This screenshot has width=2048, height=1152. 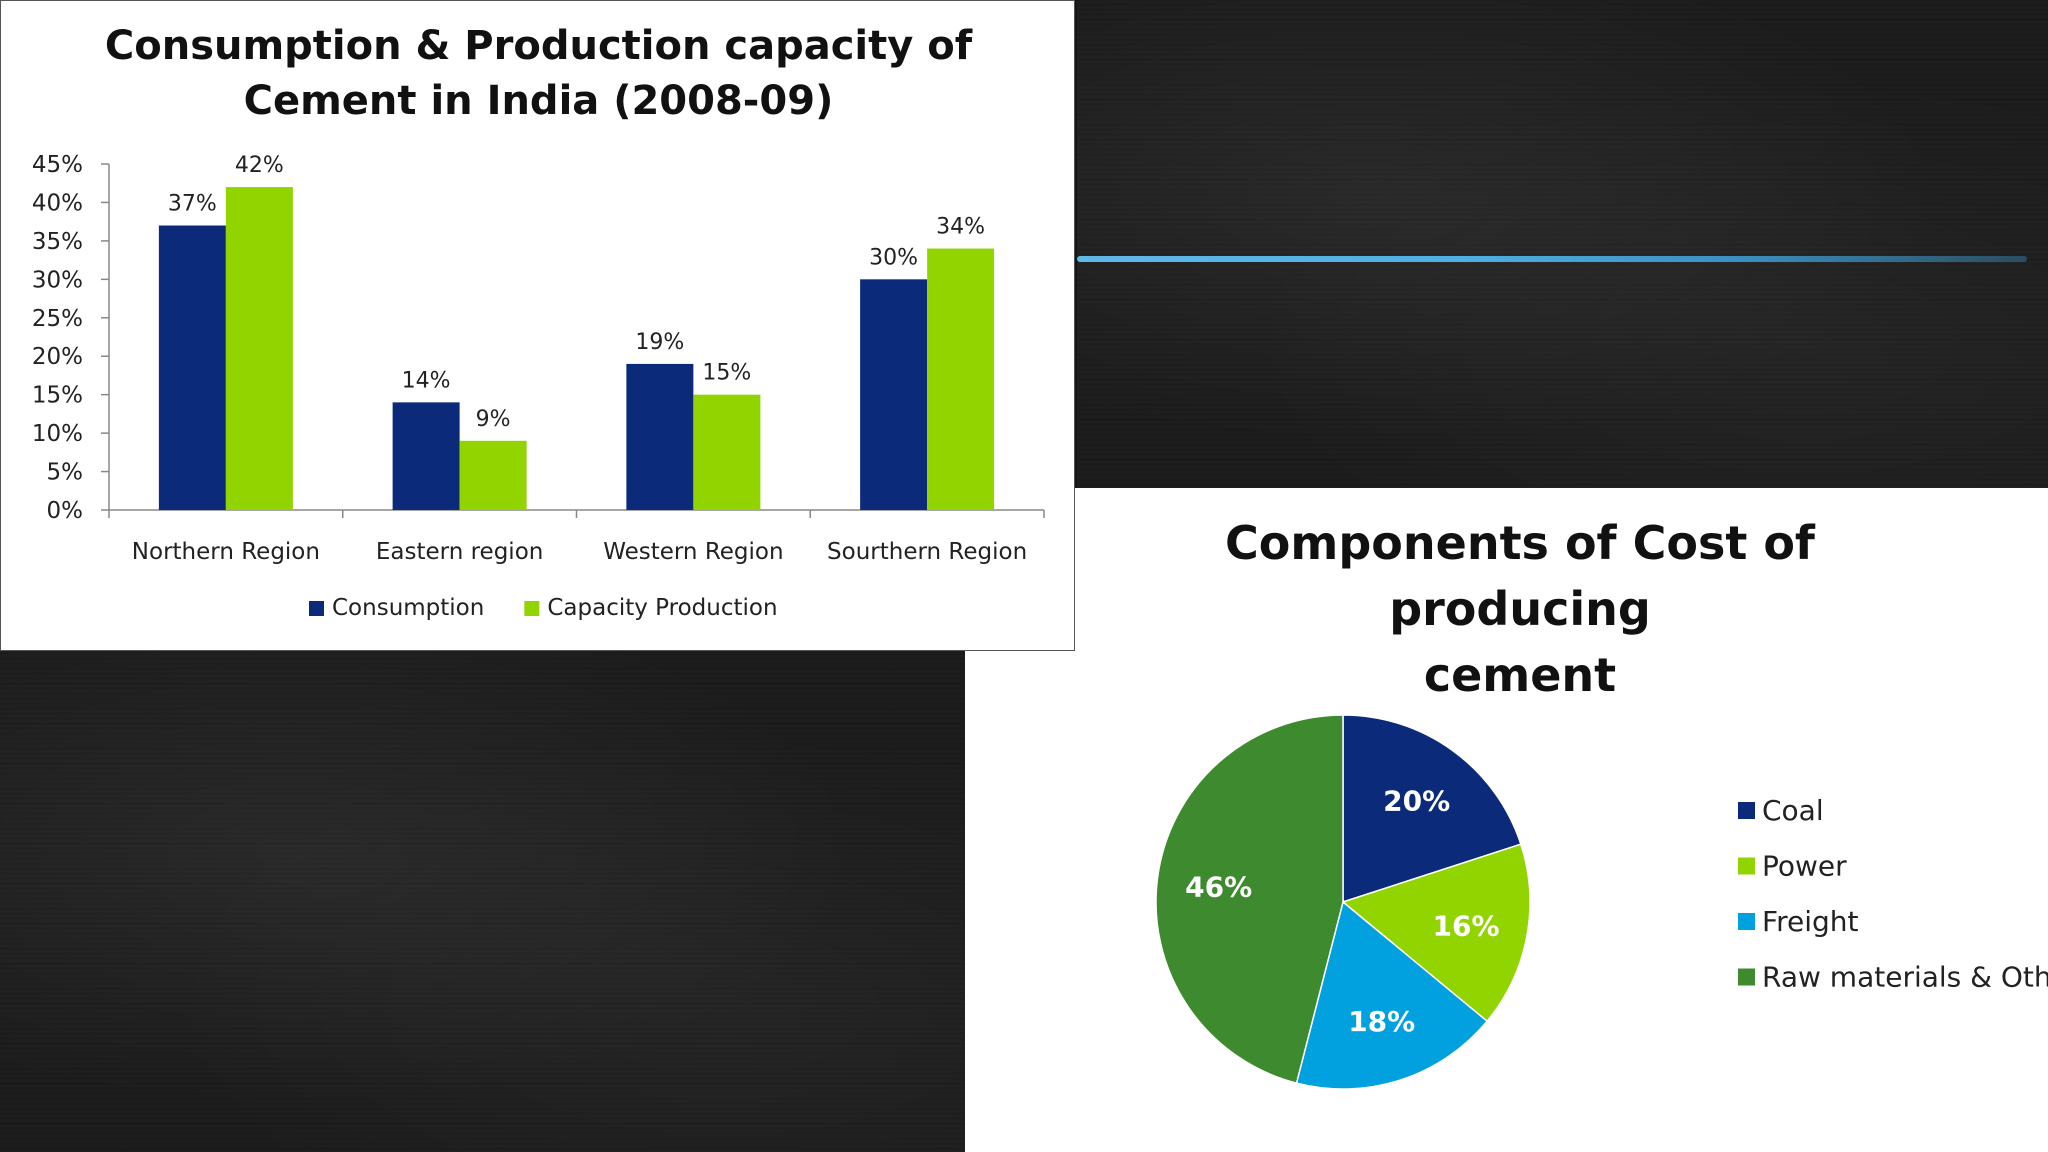 What do you see at coordinates (1520, 675) in the screenshot?
I see `pie-chart-title-line2: cement` at bounding box center [1520, 675].